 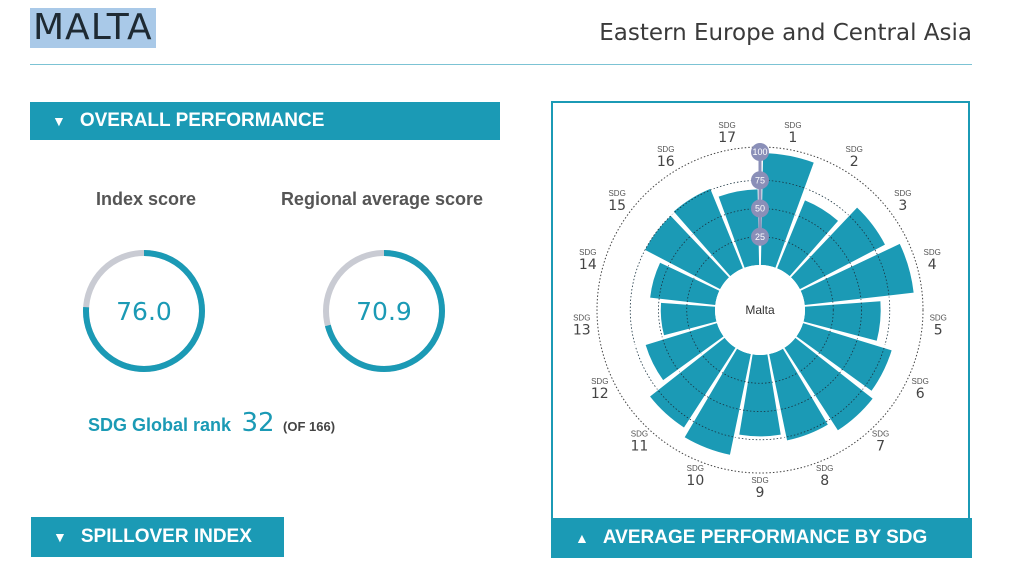 I want to click on scale-tick-label: 25, so click(x=760, y=237).